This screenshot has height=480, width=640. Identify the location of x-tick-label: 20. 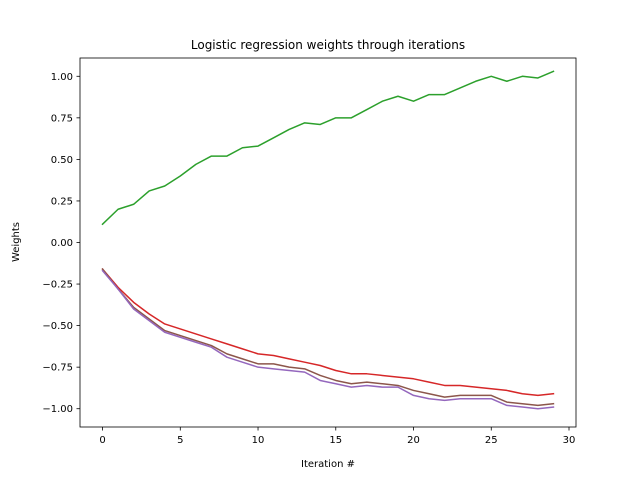
(413, 440).